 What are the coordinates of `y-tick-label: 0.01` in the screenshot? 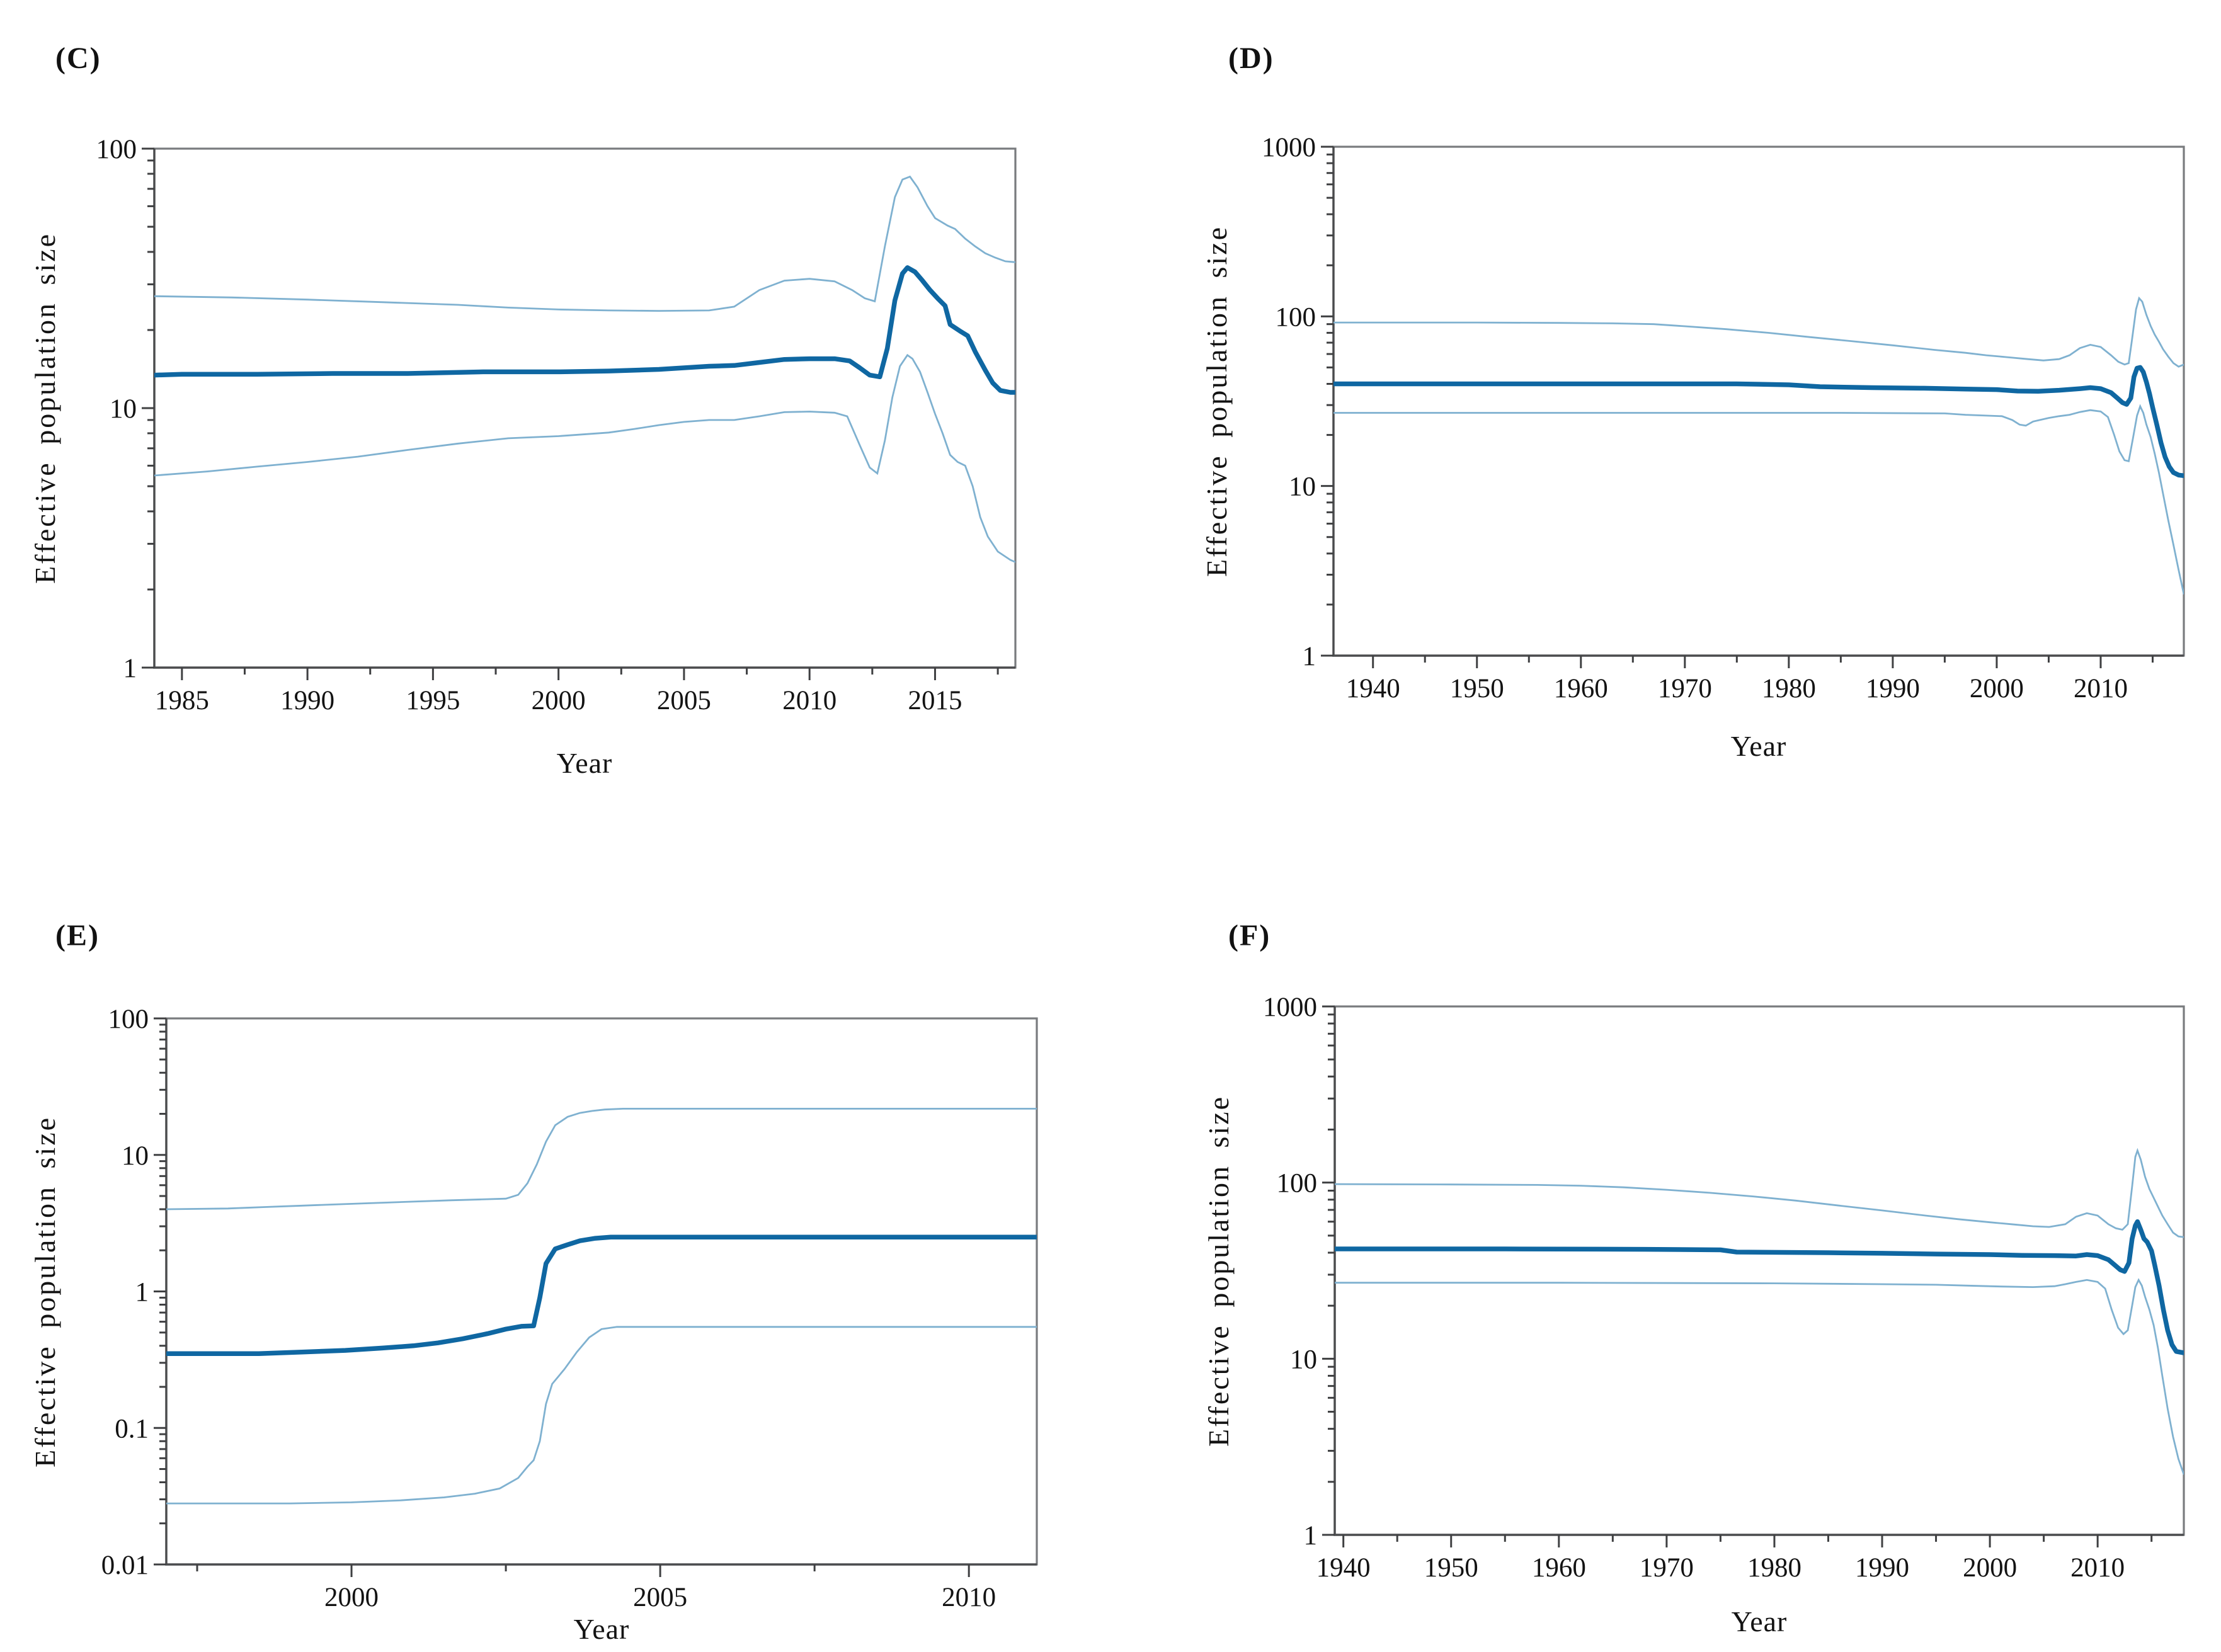 It's located at (125, 1566).